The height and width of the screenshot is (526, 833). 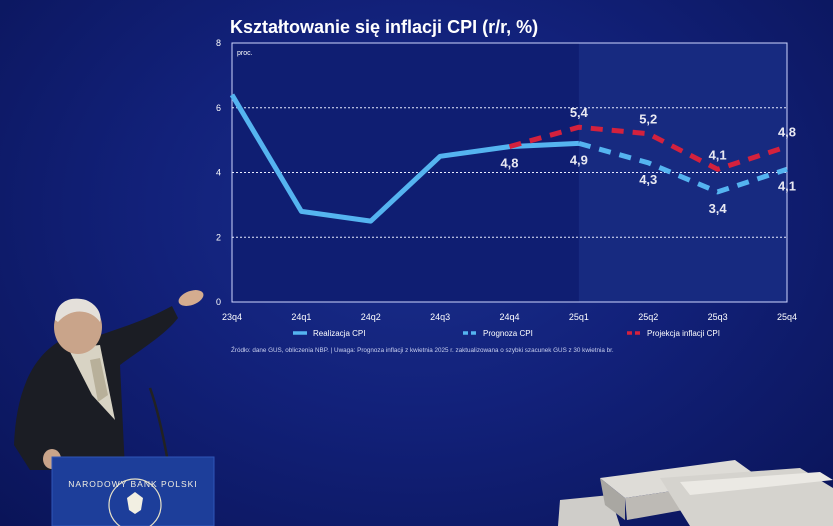 I want to click on x-tick-label: 25q3, so click(x=718, y=317).